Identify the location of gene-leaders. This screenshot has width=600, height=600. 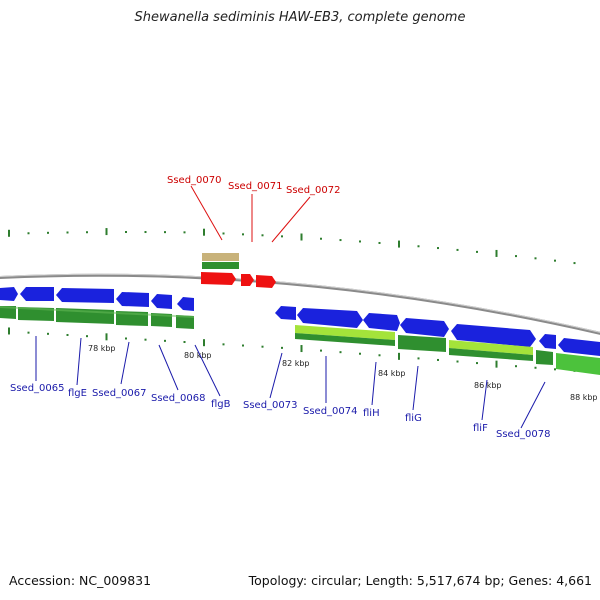
(290, 382).